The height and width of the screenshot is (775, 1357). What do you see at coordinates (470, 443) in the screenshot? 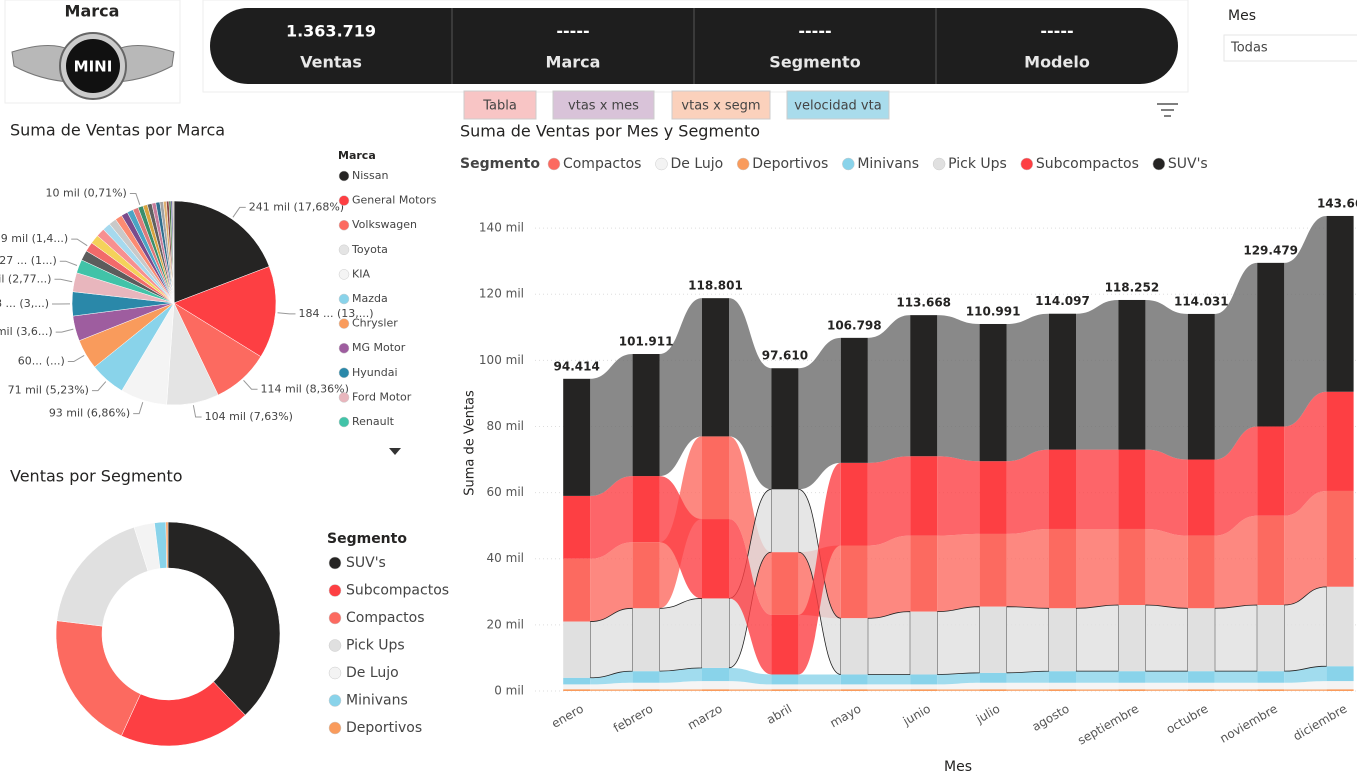
I see `y-axis-title: Suma de Ventas` at bounding box center [470, 443].